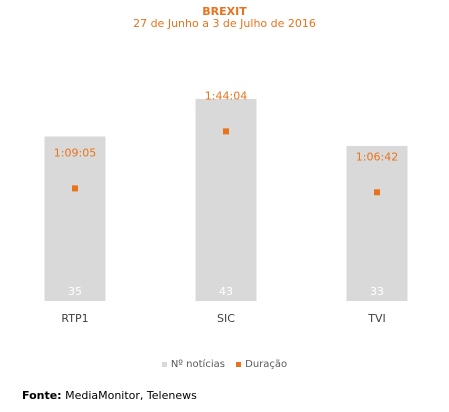 Image resolution: width=449 pixels, height=412 pixels. Describe the element at coordinates (197, 364) in the screenshot. I see `legend-label-noticias: Nº notícias` at that location.